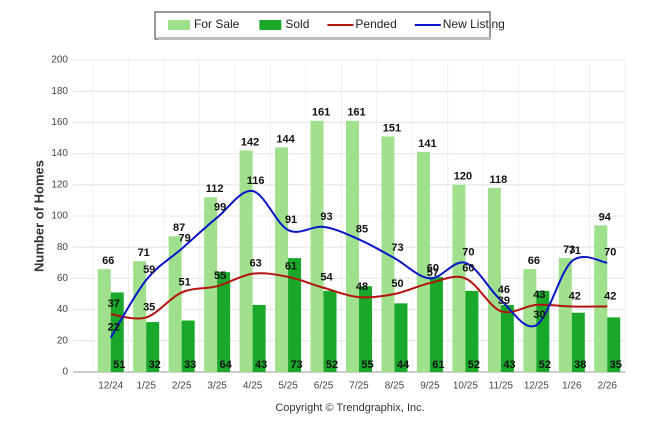 This screenshot has height=434, width=646. Describe the element at coordinates (110, 386) in the screenshot. I see `x-tick-label: 12/24` at that location.